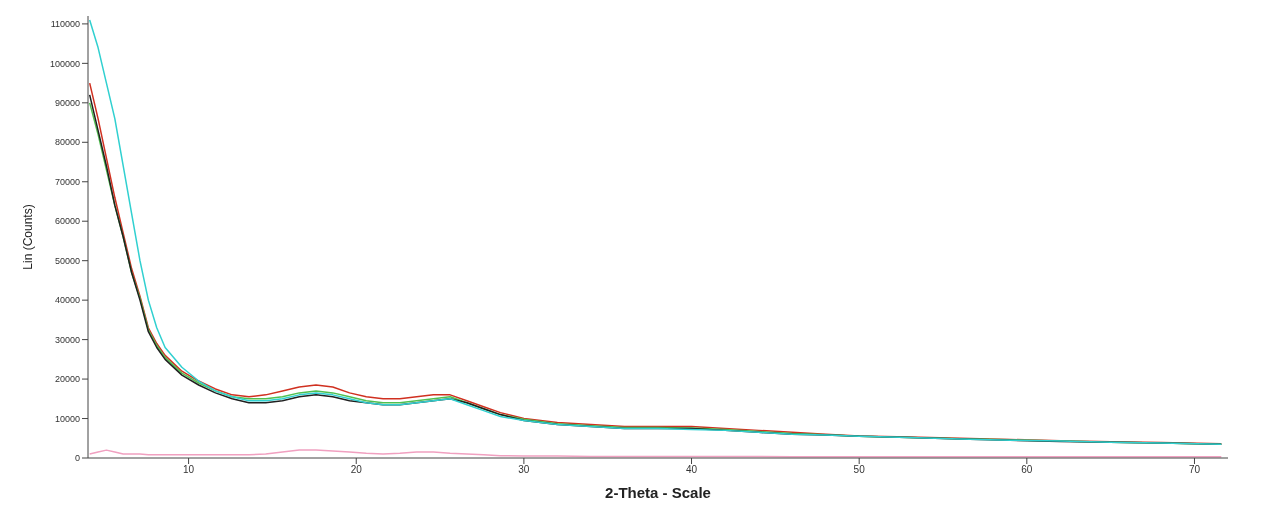 This screenshot has width=1261, height=521. What do you see at coordinates (524, 470) in the screenshot?
I see `x-tick-label: 30` at bounding box center [524, 470].